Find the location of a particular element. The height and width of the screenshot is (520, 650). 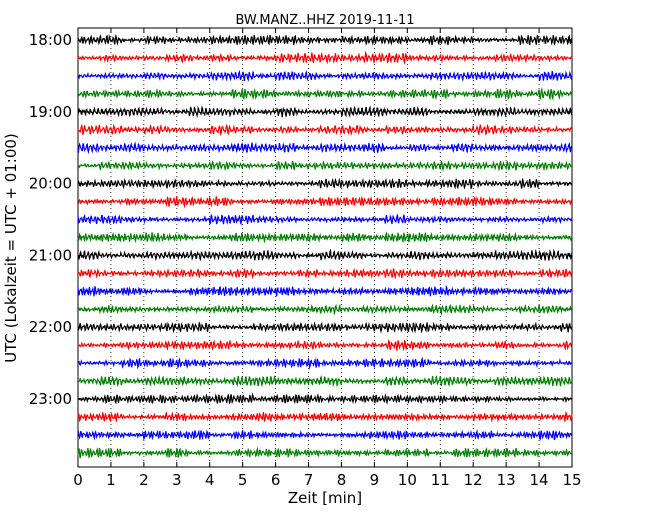

x-tick-label: 1 is located at coordinates (111, 480).